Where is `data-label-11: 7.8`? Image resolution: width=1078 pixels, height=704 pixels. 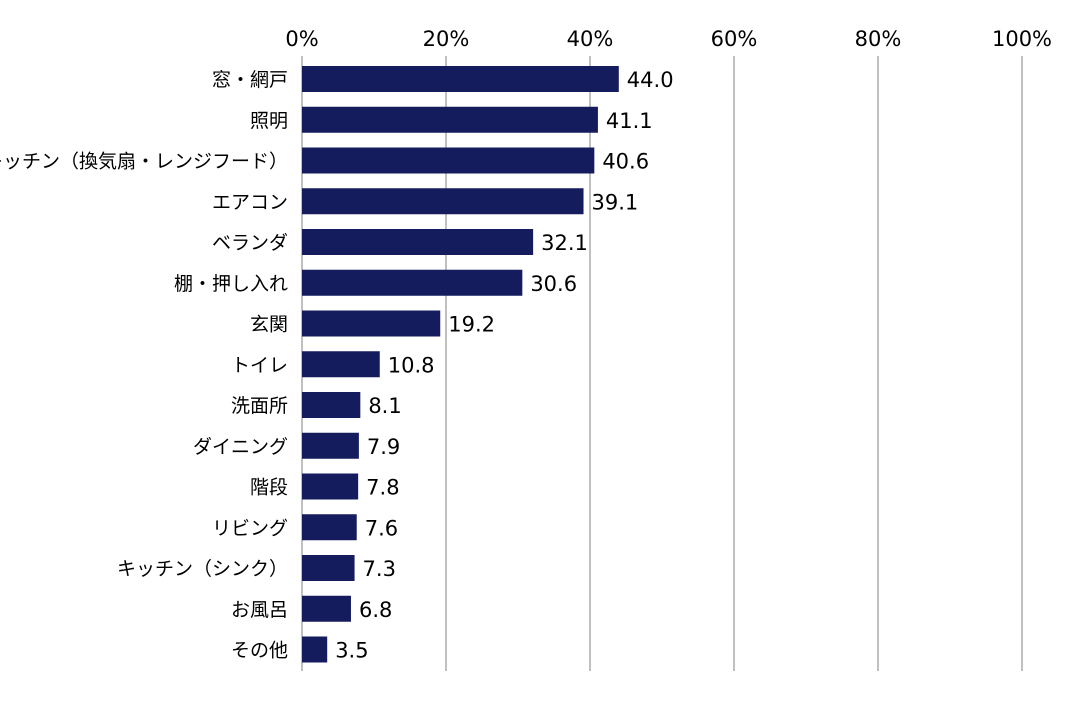 data-label-11: 7.8 is located at coordinates (382, 488).